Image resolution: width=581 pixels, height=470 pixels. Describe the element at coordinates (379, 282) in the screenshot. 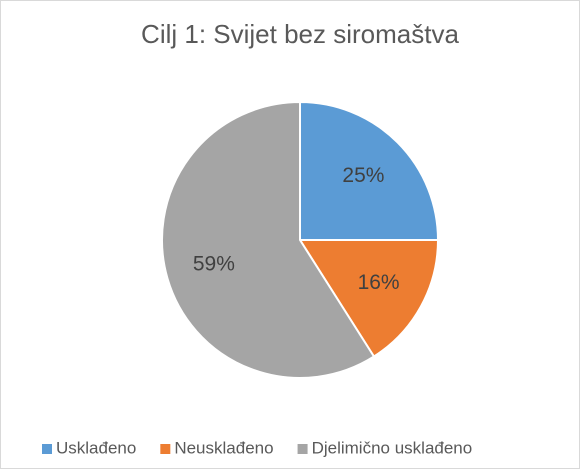

I see `data-label: 16%` at that location.